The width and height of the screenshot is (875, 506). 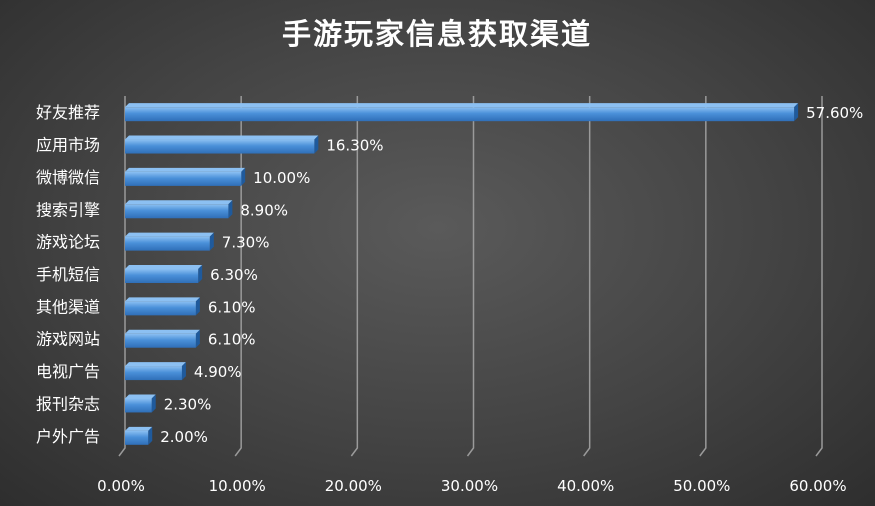 What do you see at coordinates (469, 486) in the screenshot?
I see `x-tick-label: 30.00%` at bounding box center [469, 486].